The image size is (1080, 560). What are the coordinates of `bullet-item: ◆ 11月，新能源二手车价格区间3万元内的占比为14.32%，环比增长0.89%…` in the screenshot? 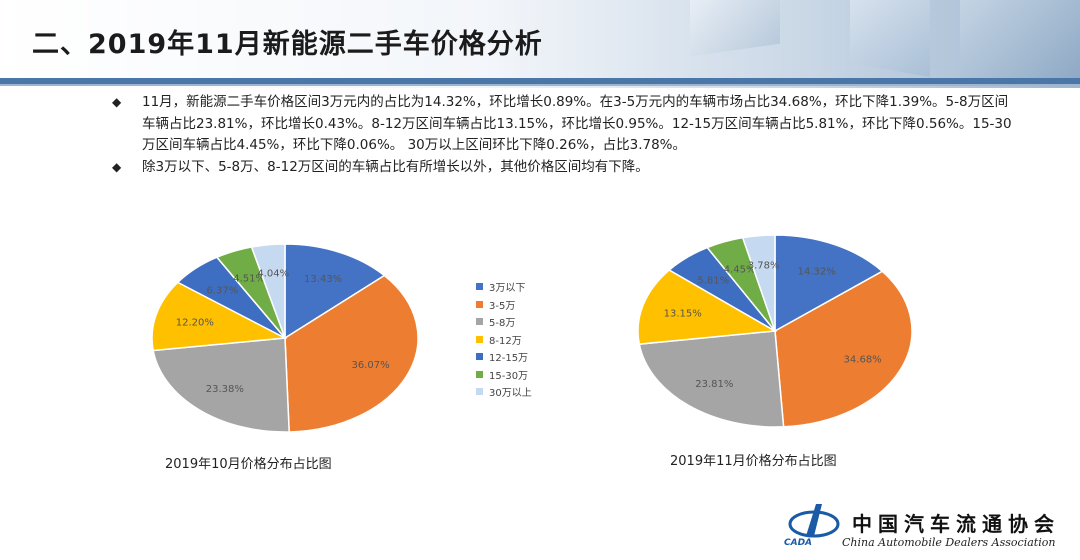 It's located at (562, 124).